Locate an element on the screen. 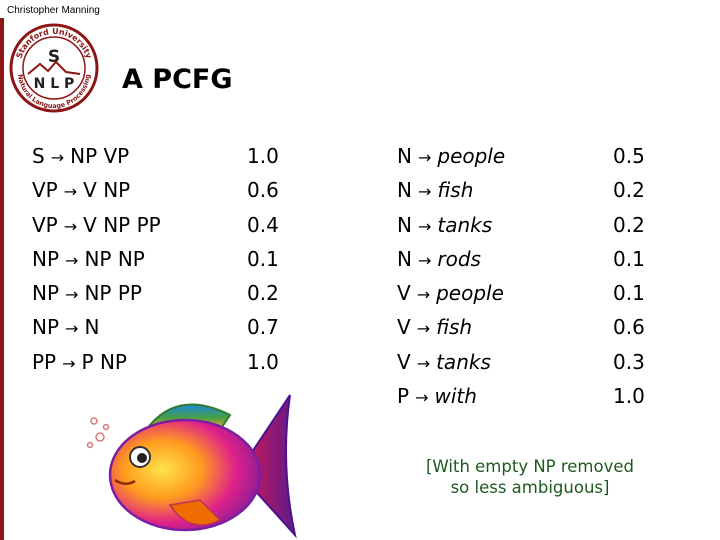 Image resolution: width=720 pixels, height=540 pixels. grammar-rule: N → rods is located at coordinates (451, 259).